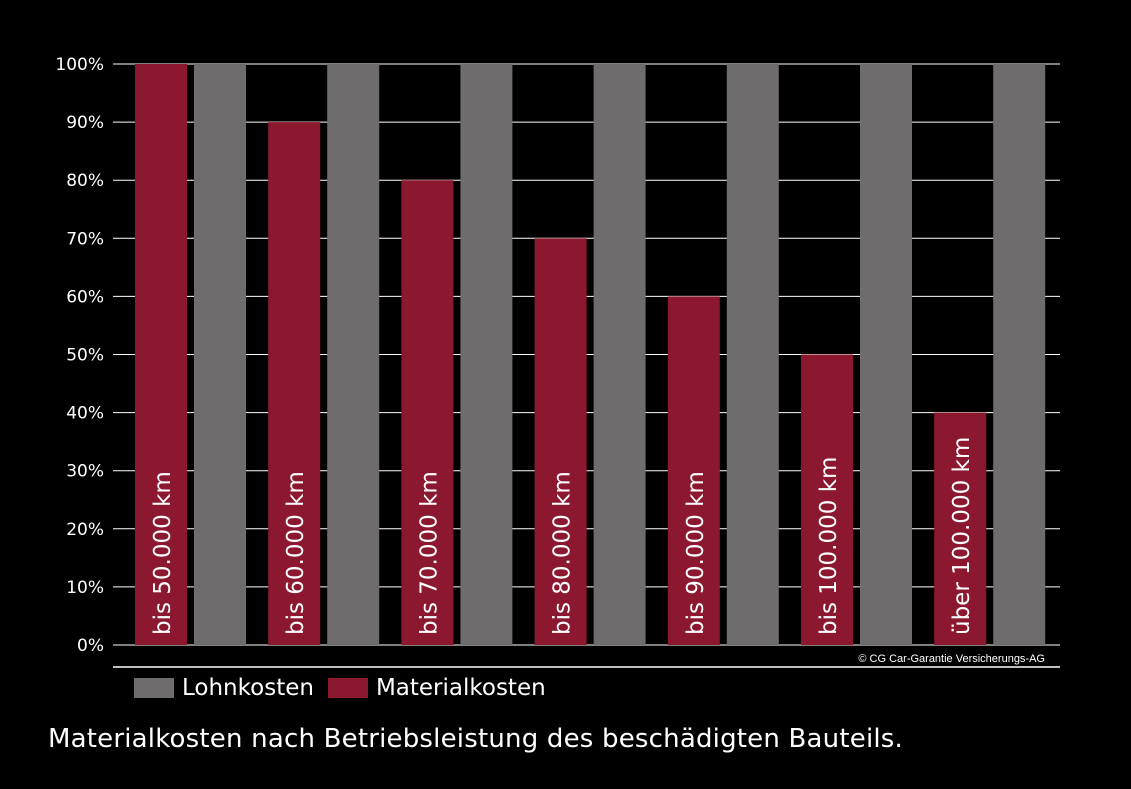 The width and height of the screenshot is (1131, 789). Describe the element at coordinates (951, 659) in the screenshot. I see `copyright-note: © CG Car-Garantie Versicherungs-AG` at that location.